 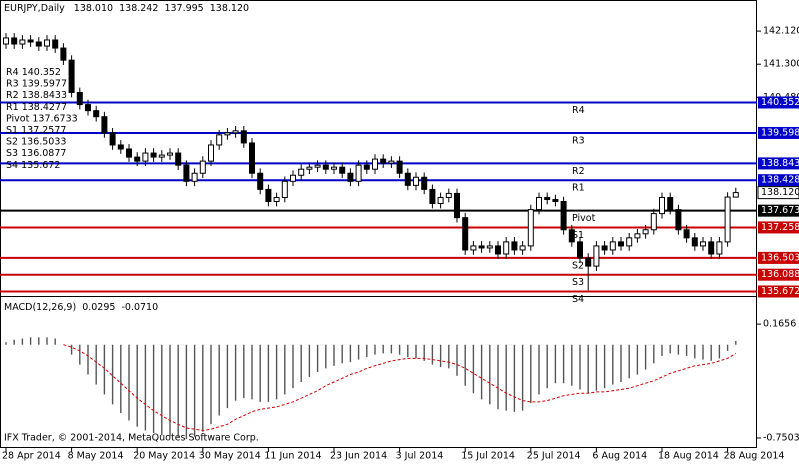 I want to click on price-tag-label: 136.503, so click(x=780, y=257).